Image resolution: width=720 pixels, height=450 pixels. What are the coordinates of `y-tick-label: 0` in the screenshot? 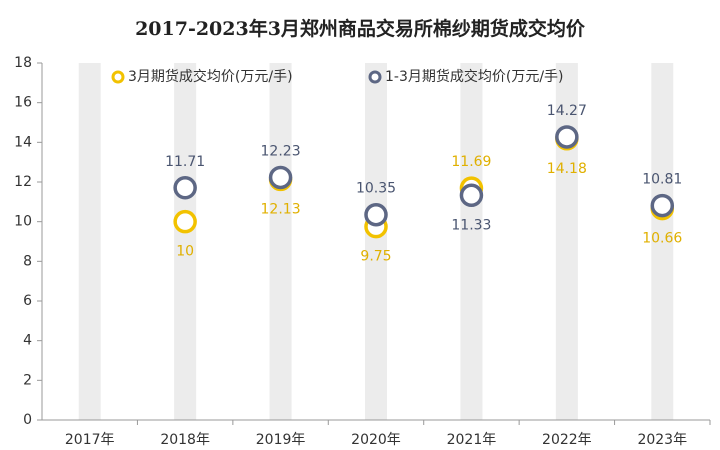 It's located at (27, 420).